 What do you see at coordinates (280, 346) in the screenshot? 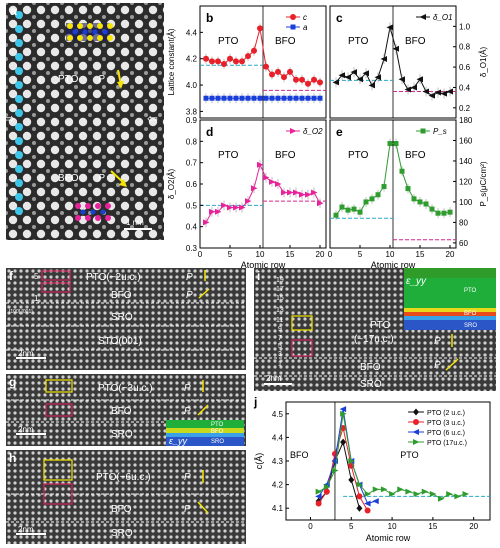
I see `svg-text: 5` at bounding box center [280, 346].